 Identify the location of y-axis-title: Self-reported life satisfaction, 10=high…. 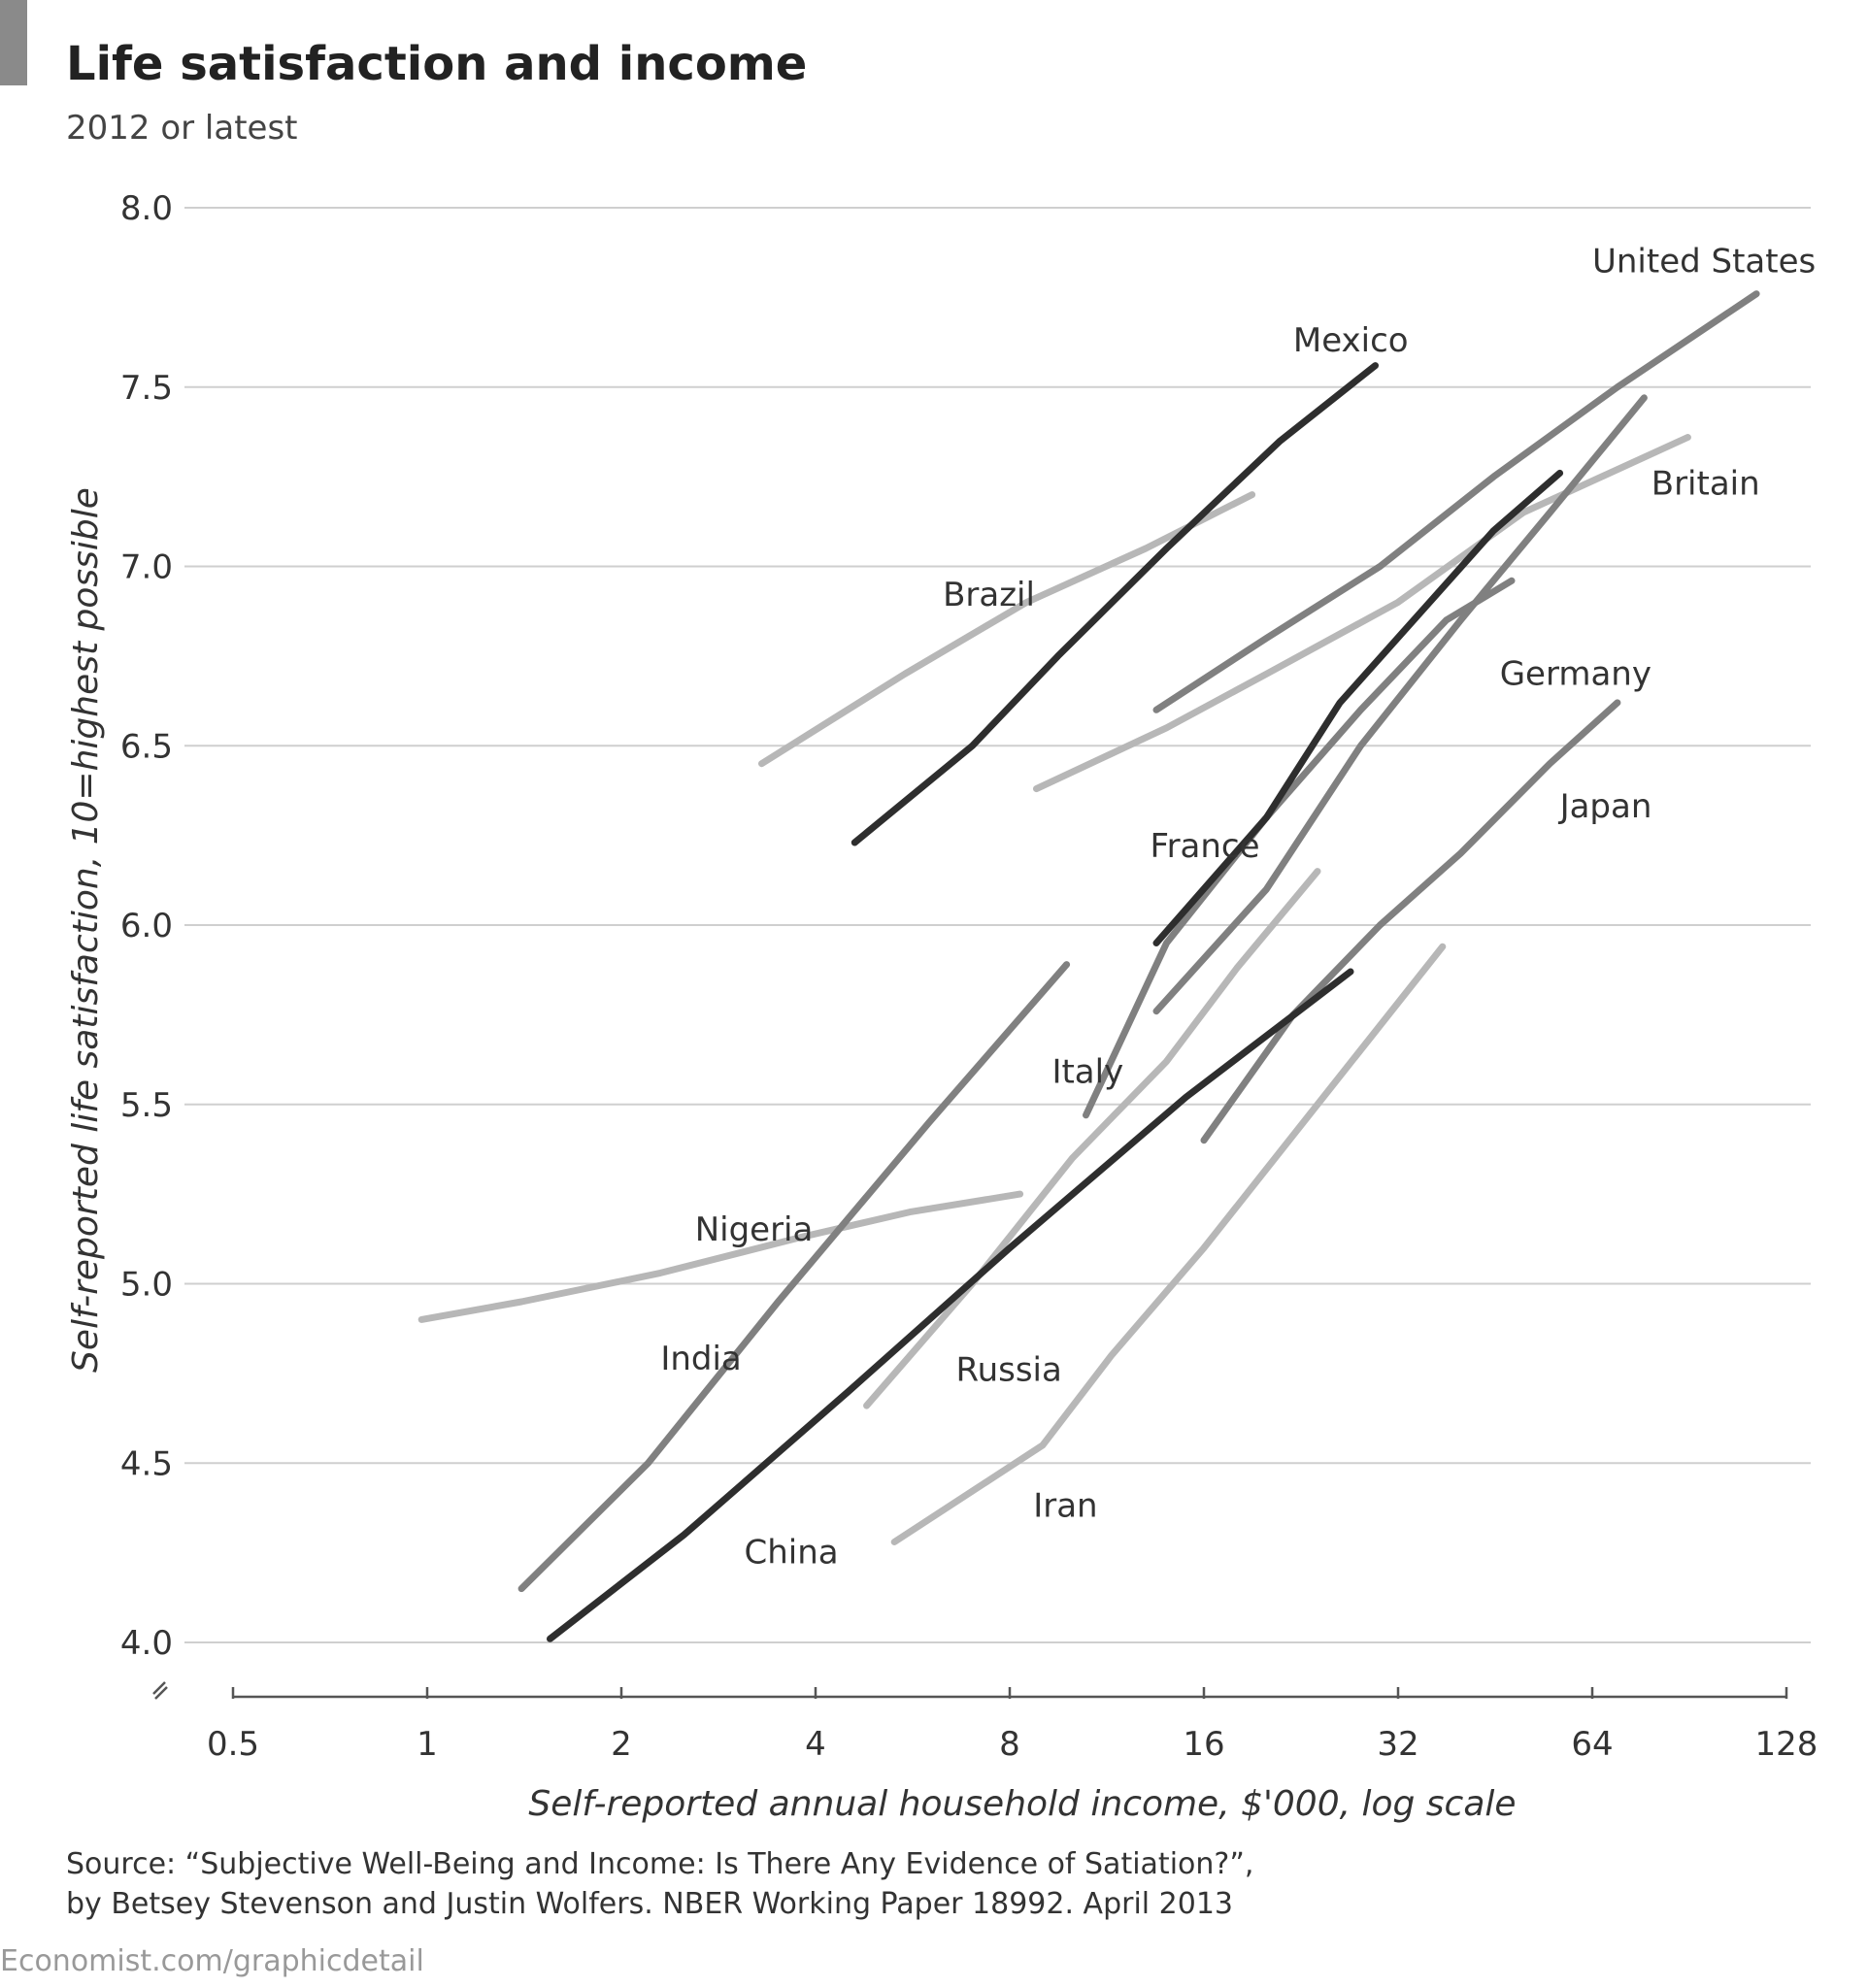
(86, 930).